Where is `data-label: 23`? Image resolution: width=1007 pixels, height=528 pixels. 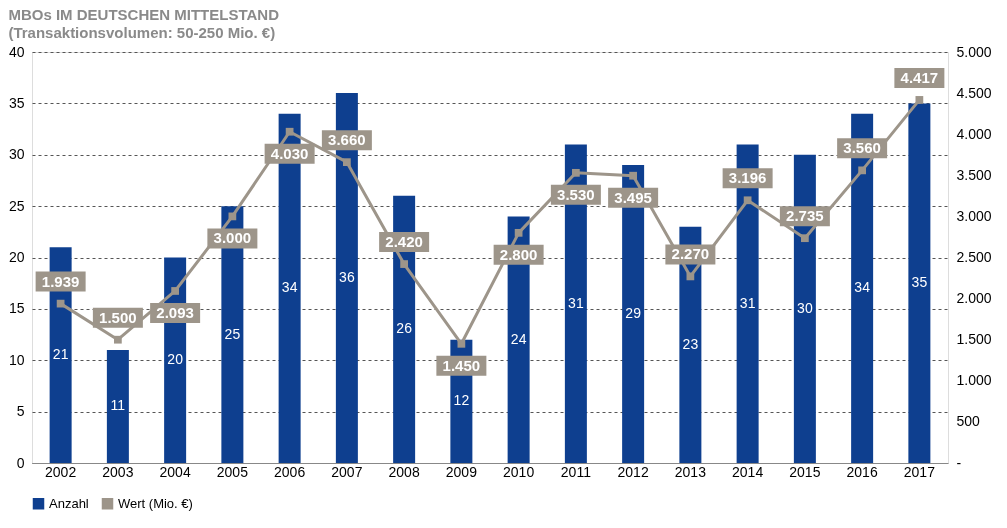 data-label: 23 is located at coordinates (690, 343).